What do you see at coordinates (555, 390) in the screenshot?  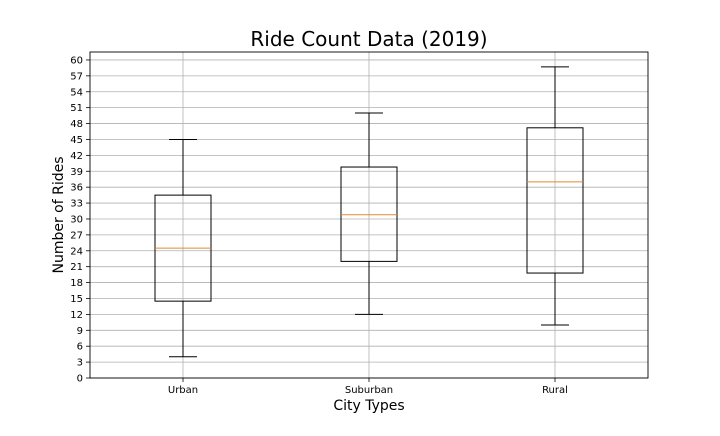 I see `x-tick-label: Rural` at bounding box center [555, 390].